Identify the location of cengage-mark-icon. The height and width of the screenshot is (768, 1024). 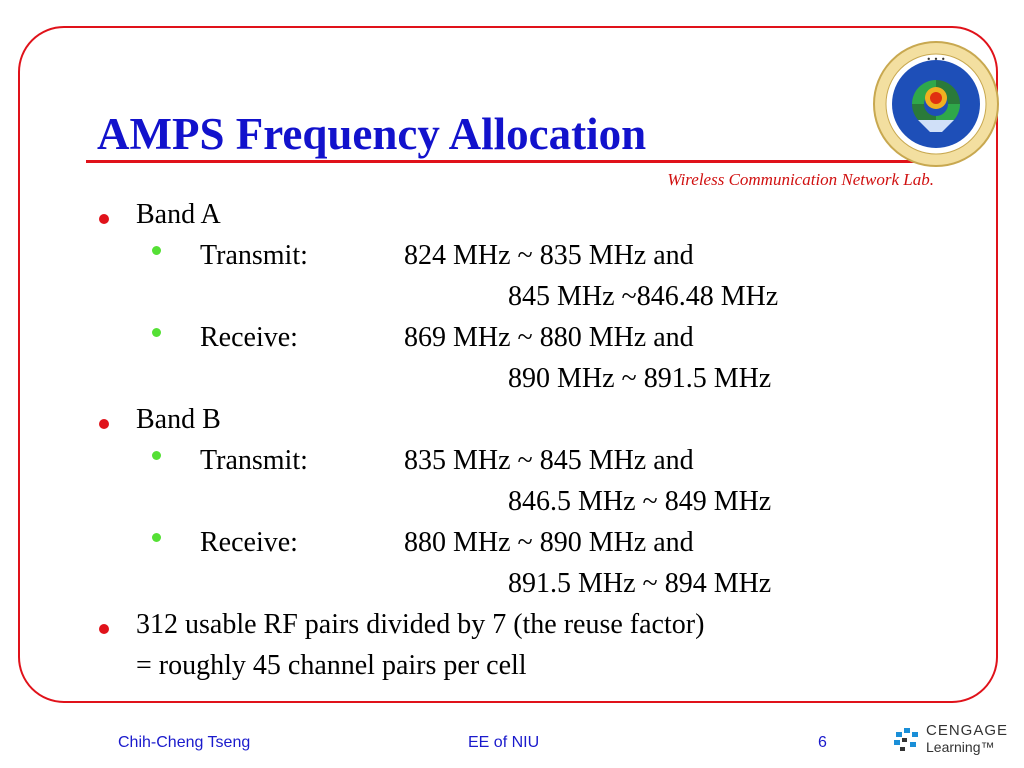
(906, 739).